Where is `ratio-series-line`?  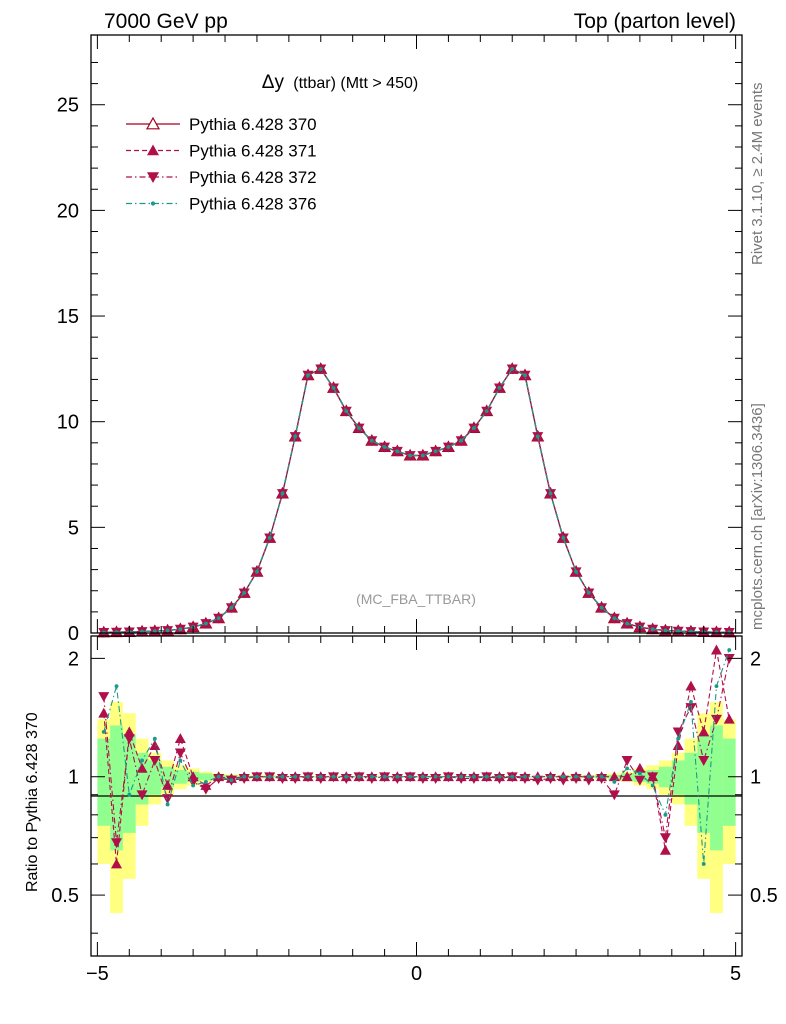 ratio-series-line is located at coordinates (416, 750).